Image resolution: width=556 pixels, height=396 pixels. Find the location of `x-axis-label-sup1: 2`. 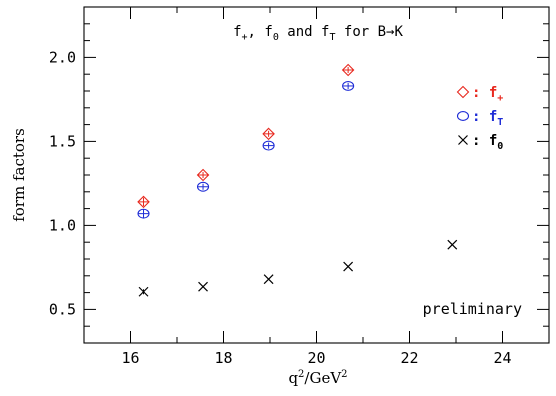

x-axis-label-sup1: 2 is located at coordinates (301, 374).